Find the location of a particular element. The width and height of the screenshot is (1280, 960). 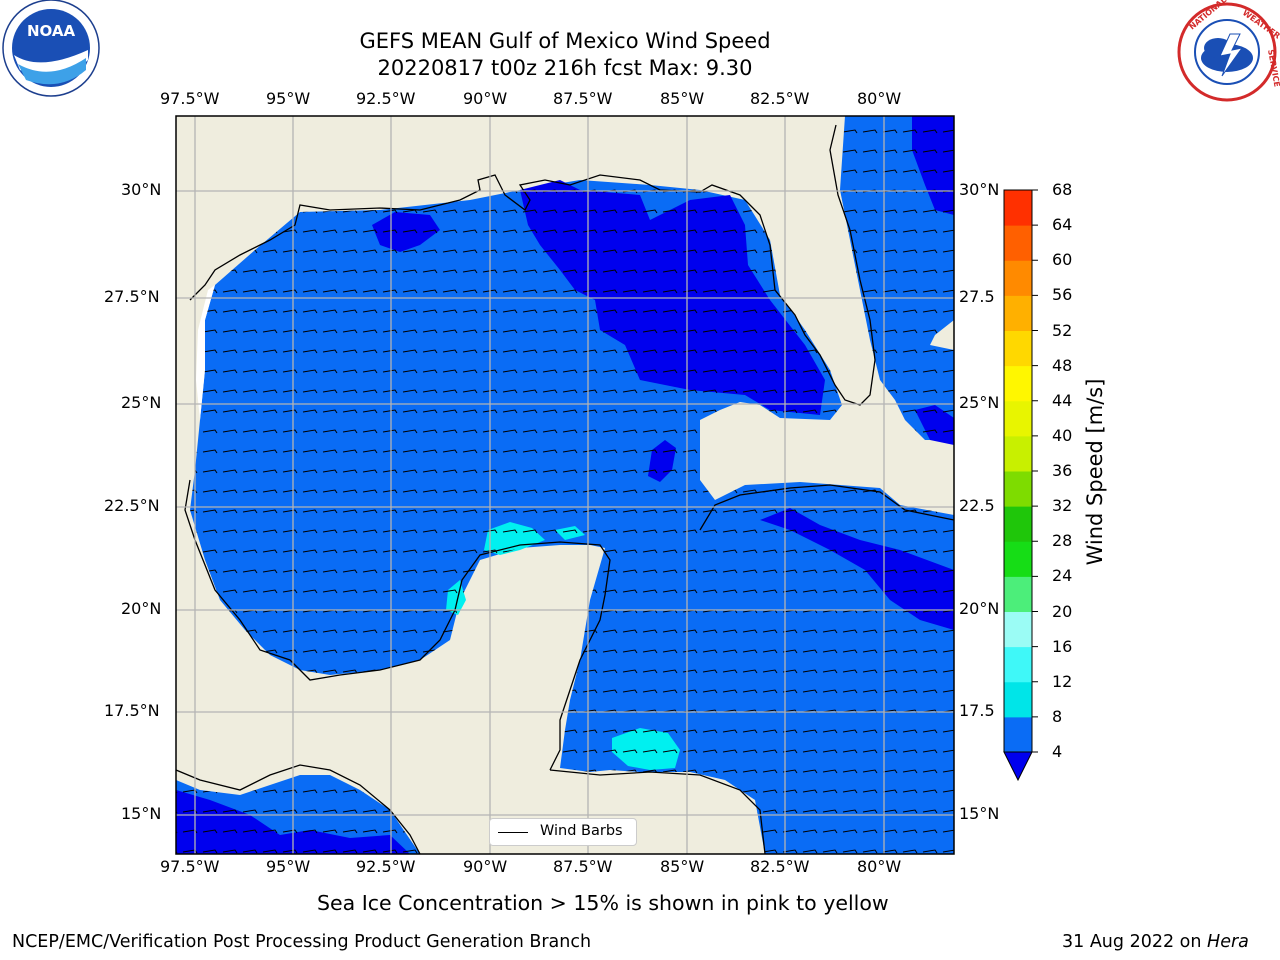

y-tick-label: 27.5°N is located at coordinates (132, 296).